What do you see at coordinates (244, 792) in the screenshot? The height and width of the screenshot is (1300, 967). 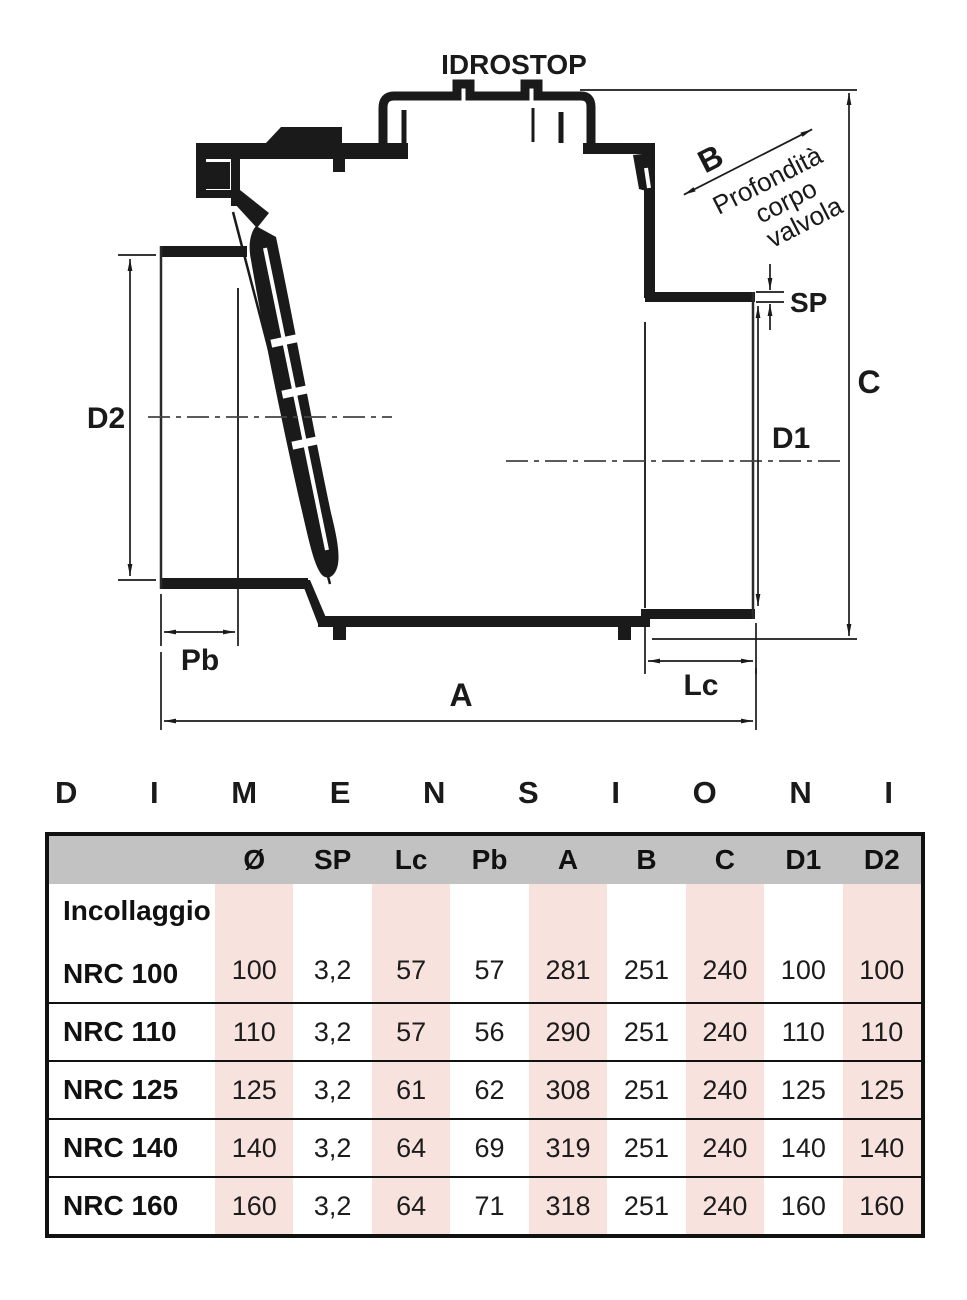 I see `heading-letter: M` at bounding box center [244, 792].